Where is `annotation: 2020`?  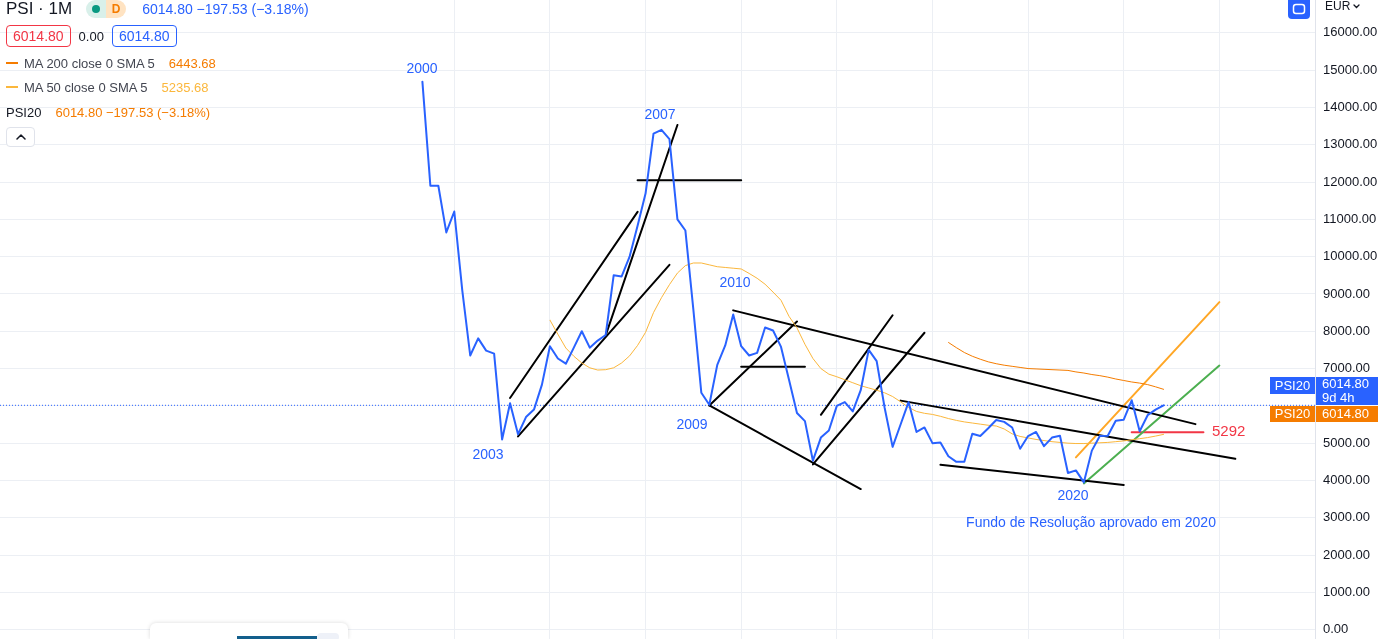 annotation: 2020 is located at coordinates (1073, 494).